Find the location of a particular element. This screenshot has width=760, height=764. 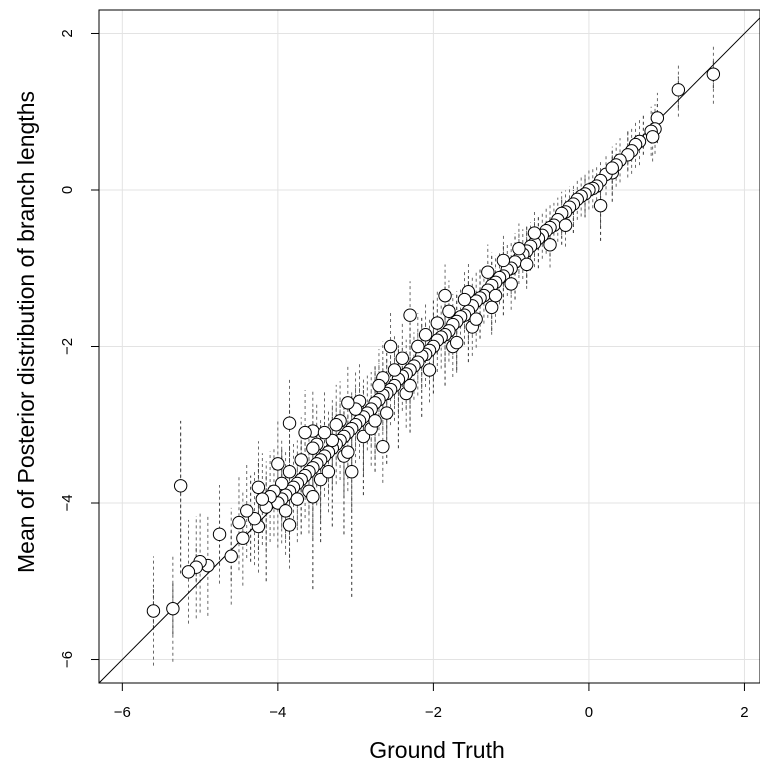

y-tick-label: −4 is located at coordinates (67, 502).